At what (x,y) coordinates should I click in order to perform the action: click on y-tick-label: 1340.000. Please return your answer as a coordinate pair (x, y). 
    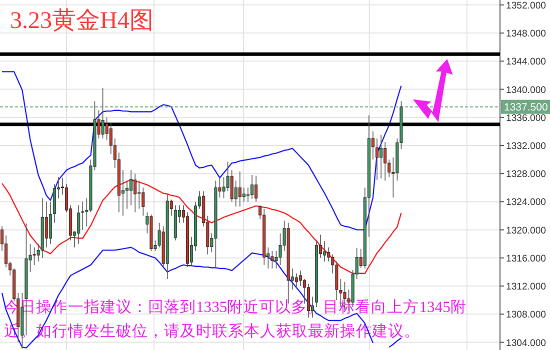
    Looking at the image, I should click on (526, 90).